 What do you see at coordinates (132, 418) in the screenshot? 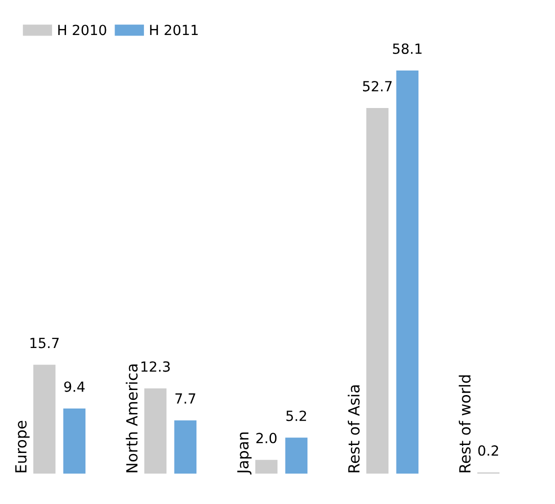
I see `x-tick-label: North America` at bounding box center [132, 418].